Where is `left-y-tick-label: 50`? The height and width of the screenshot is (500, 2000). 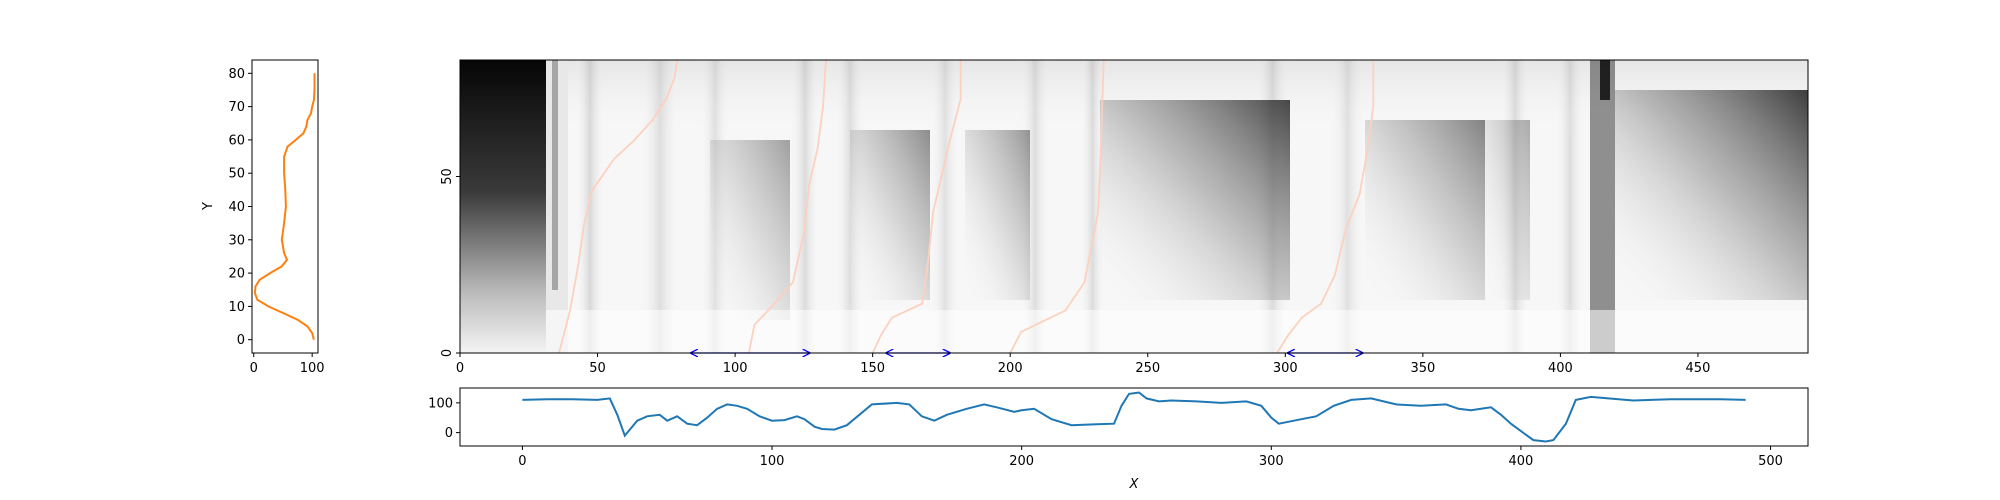
left-y-tick-label: 50 is located at coordinates (236, 174).